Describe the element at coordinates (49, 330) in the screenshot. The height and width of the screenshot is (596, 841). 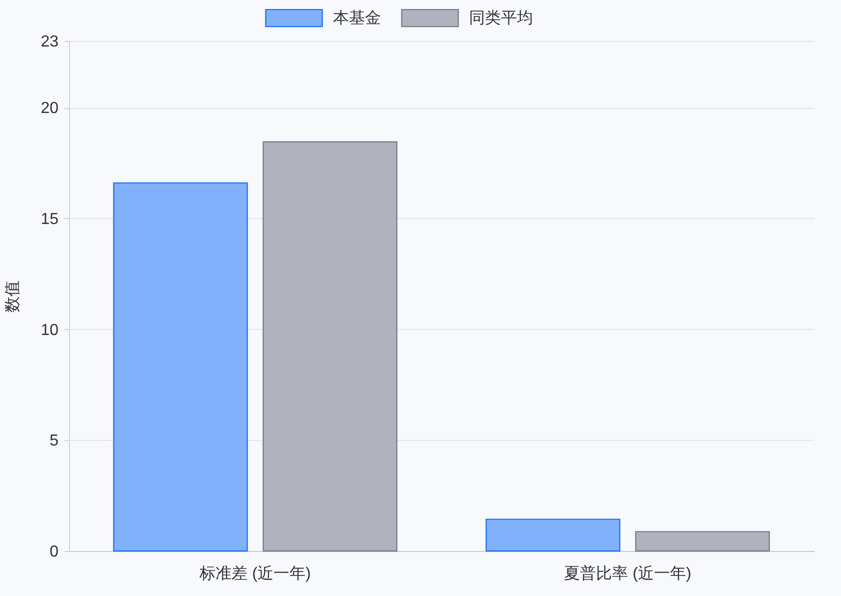
I see `y-tick-label: 10` at that location.